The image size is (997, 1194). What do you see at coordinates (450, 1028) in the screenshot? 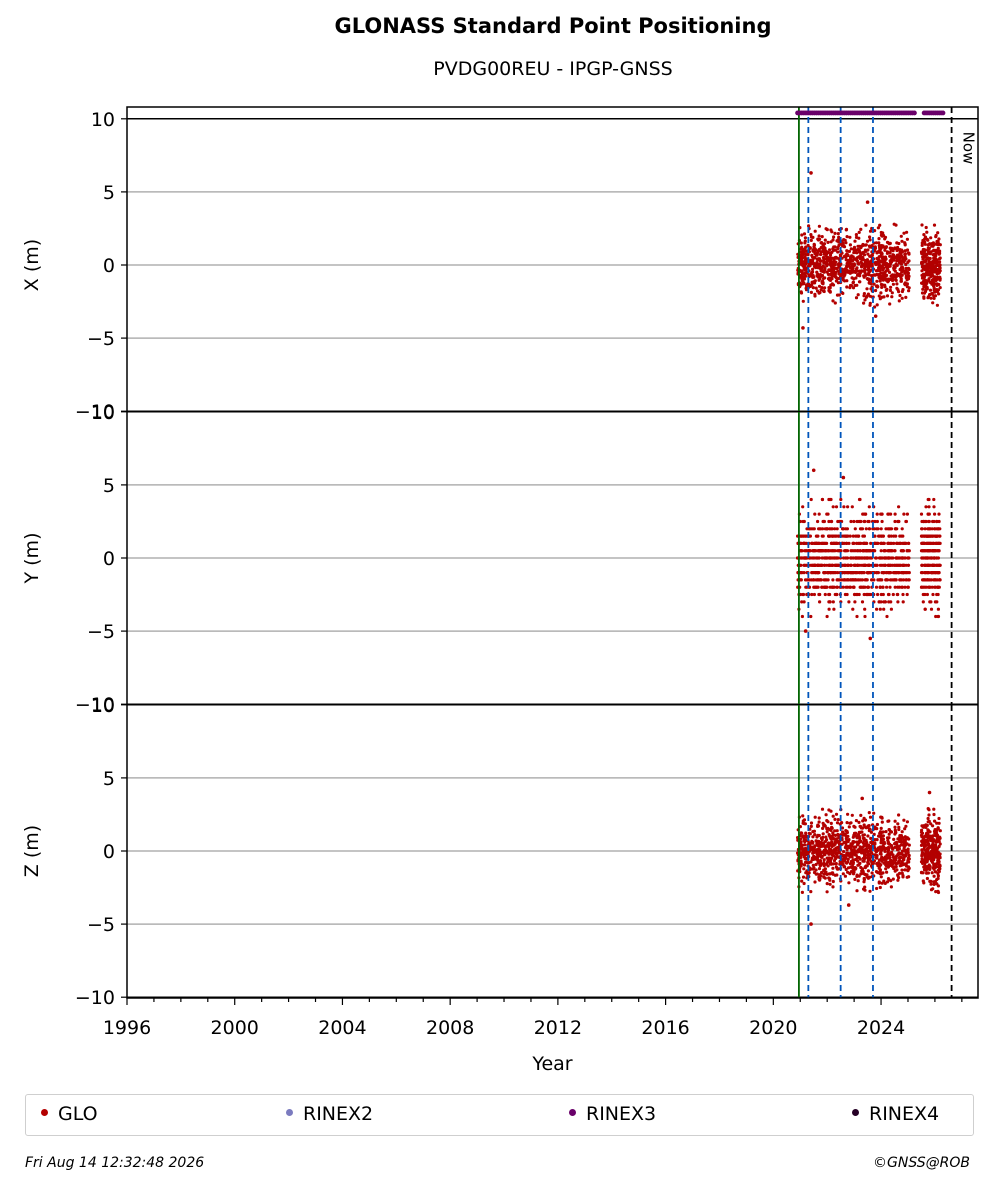
I see `x-tick-label: 2008` at bounding box center [450, 1028].